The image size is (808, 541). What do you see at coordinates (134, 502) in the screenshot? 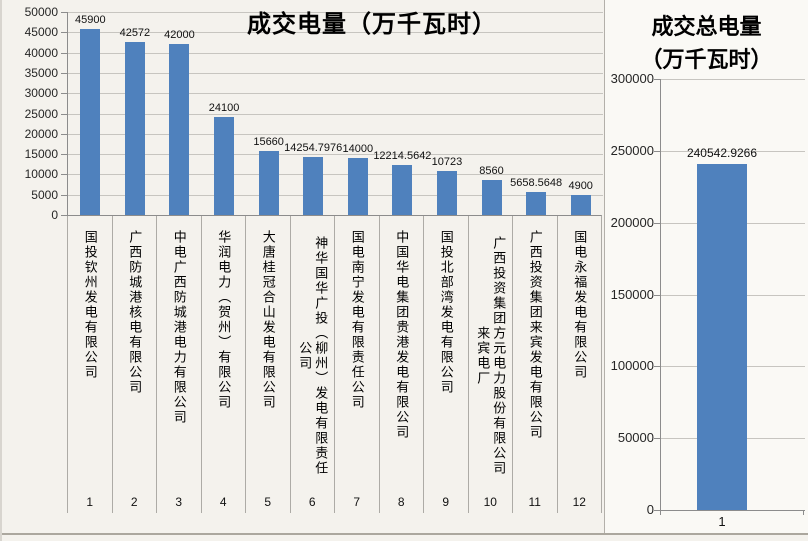
I see `category-index: 2` at bounding box center [134, 502].